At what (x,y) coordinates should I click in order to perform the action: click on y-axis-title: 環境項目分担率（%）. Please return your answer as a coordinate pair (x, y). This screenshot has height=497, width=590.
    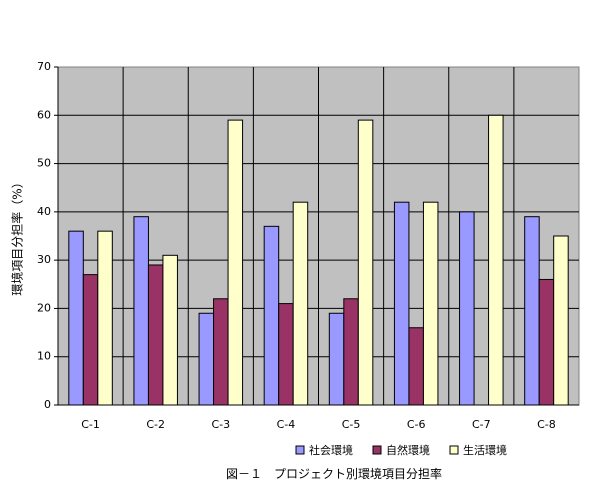
    Looking at the image, I should click on (17, 235).